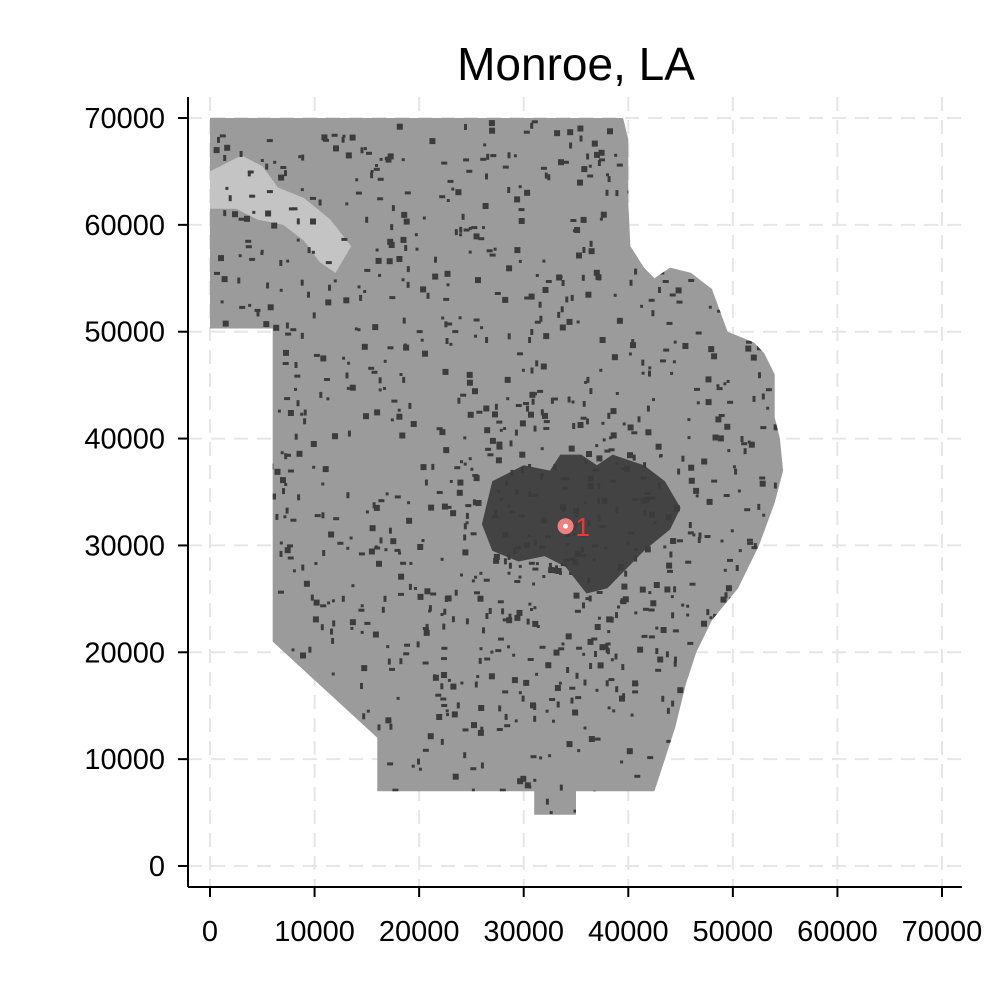 This screenshot has width=1000, height=1000. What do you see at coordinates (124, 119) in the screenshot?
I see `y-tick-label: 70000` at bounding box center [124, 119].